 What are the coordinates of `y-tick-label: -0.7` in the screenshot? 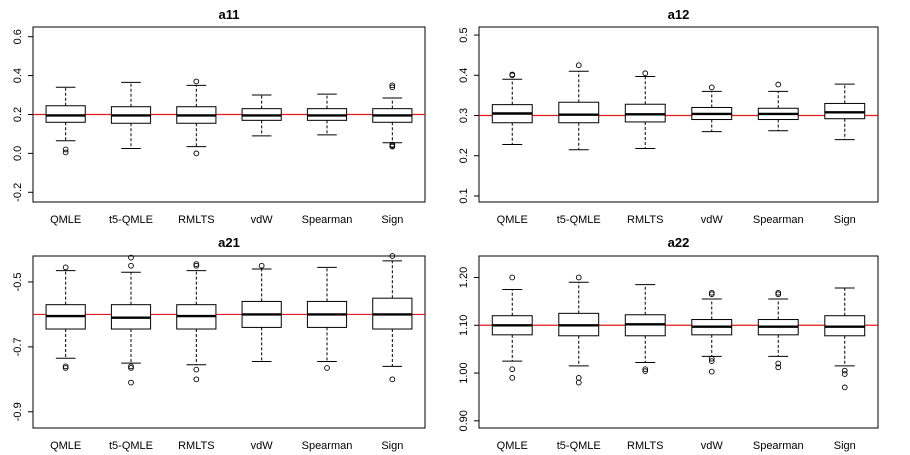 It's located at (18, 346).